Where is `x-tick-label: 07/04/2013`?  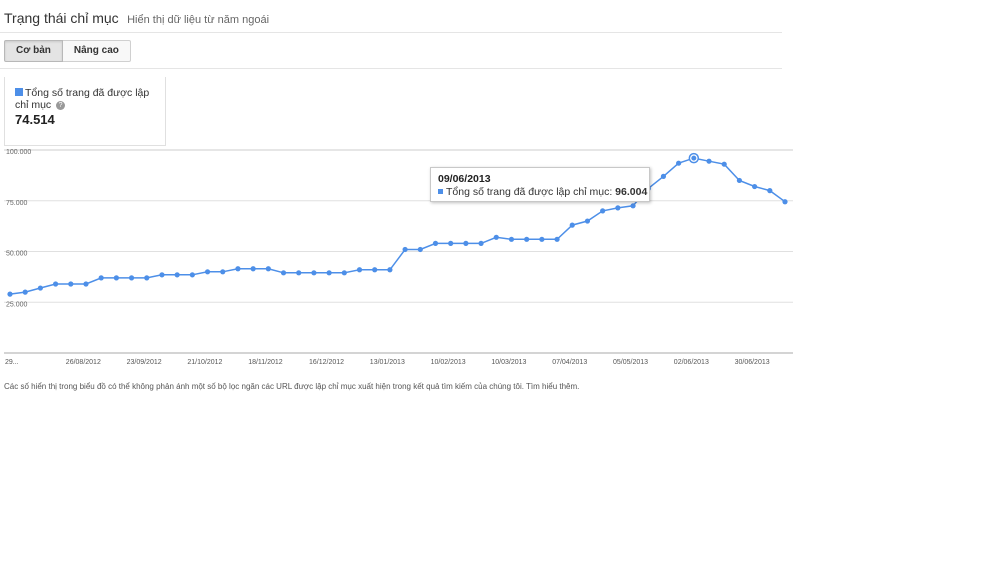
x-tick-label: 07/04/2013 is located at coordinates (569, 362).